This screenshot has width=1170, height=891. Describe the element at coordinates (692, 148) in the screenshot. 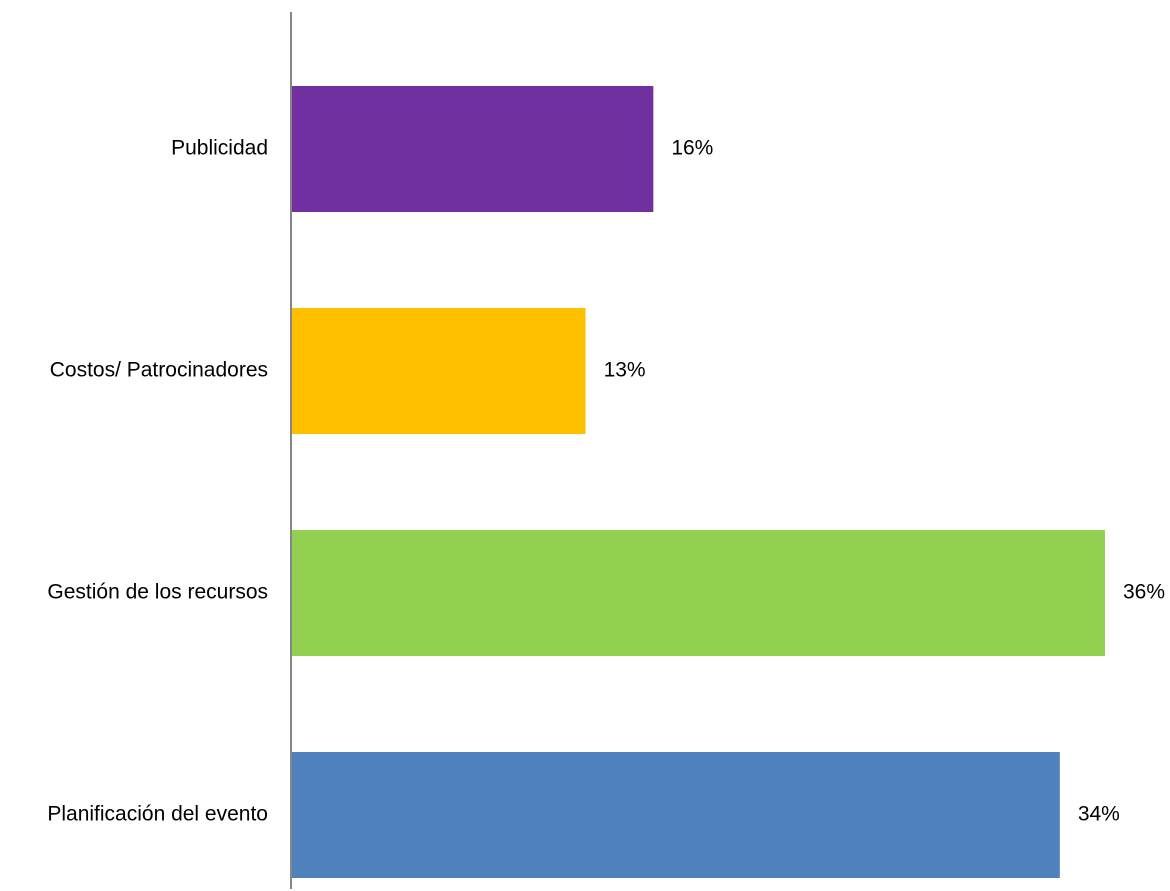

I see `value-label: 16%` at that location.